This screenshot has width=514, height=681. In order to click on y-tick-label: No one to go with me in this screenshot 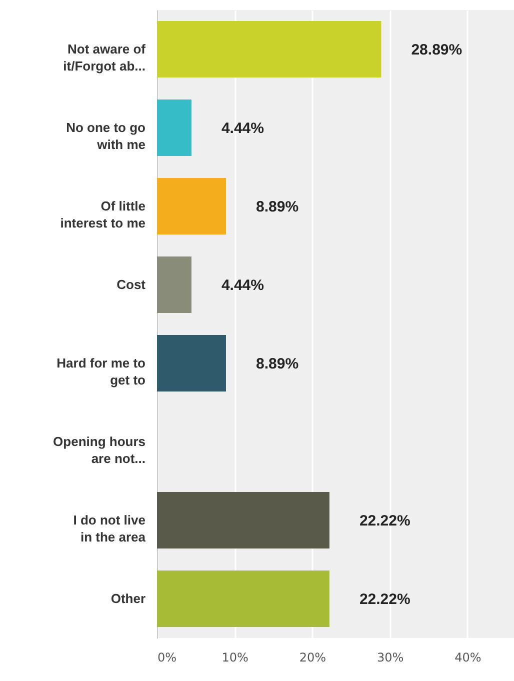, I will do `click(106, 136)`.